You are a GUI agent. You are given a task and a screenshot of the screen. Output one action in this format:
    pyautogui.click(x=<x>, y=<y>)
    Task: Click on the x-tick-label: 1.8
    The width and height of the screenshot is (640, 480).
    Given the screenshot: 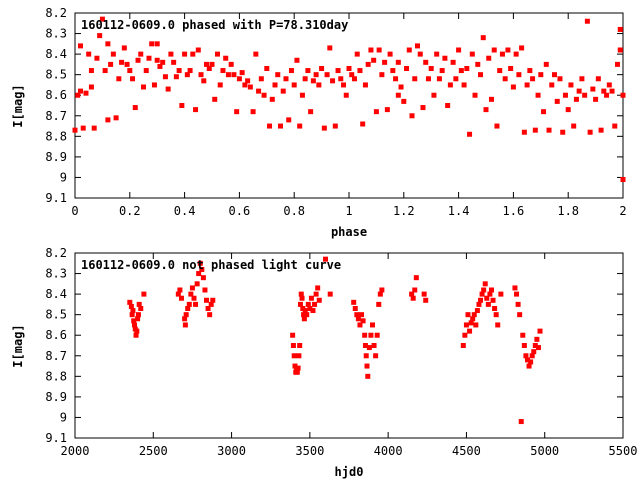 What is the action you would take?
    pyautogui.click(x=568, y=211)
    